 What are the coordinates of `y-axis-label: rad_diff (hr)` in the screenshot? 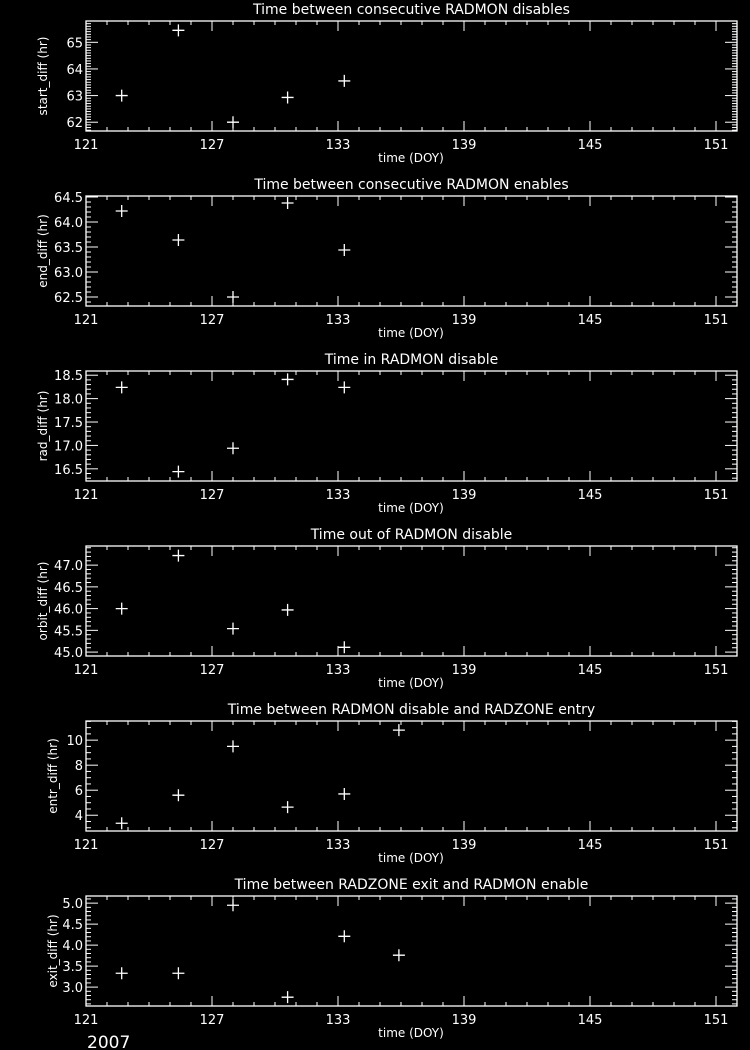 It's located at (43, 426).